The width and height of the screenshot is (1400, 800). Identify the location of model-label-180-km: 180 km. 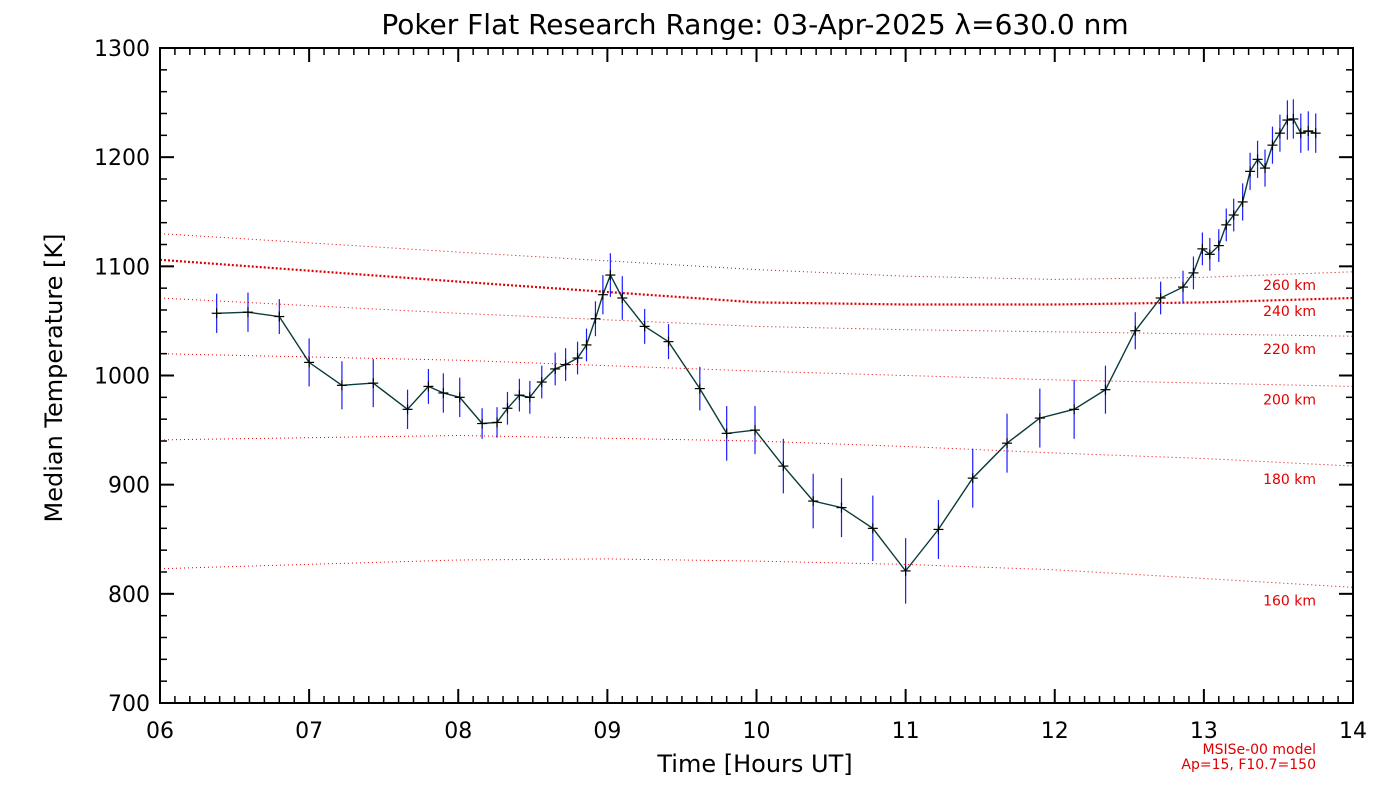
(1289, 480).